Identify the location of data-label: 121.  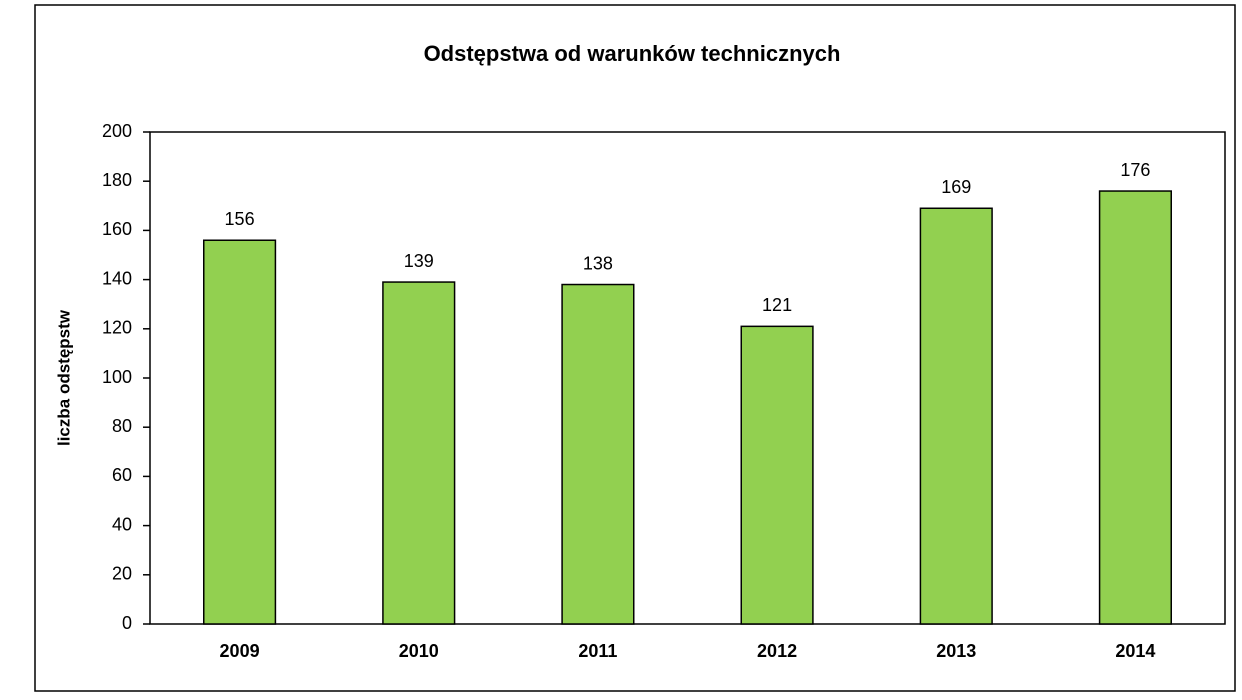
(777, 305).